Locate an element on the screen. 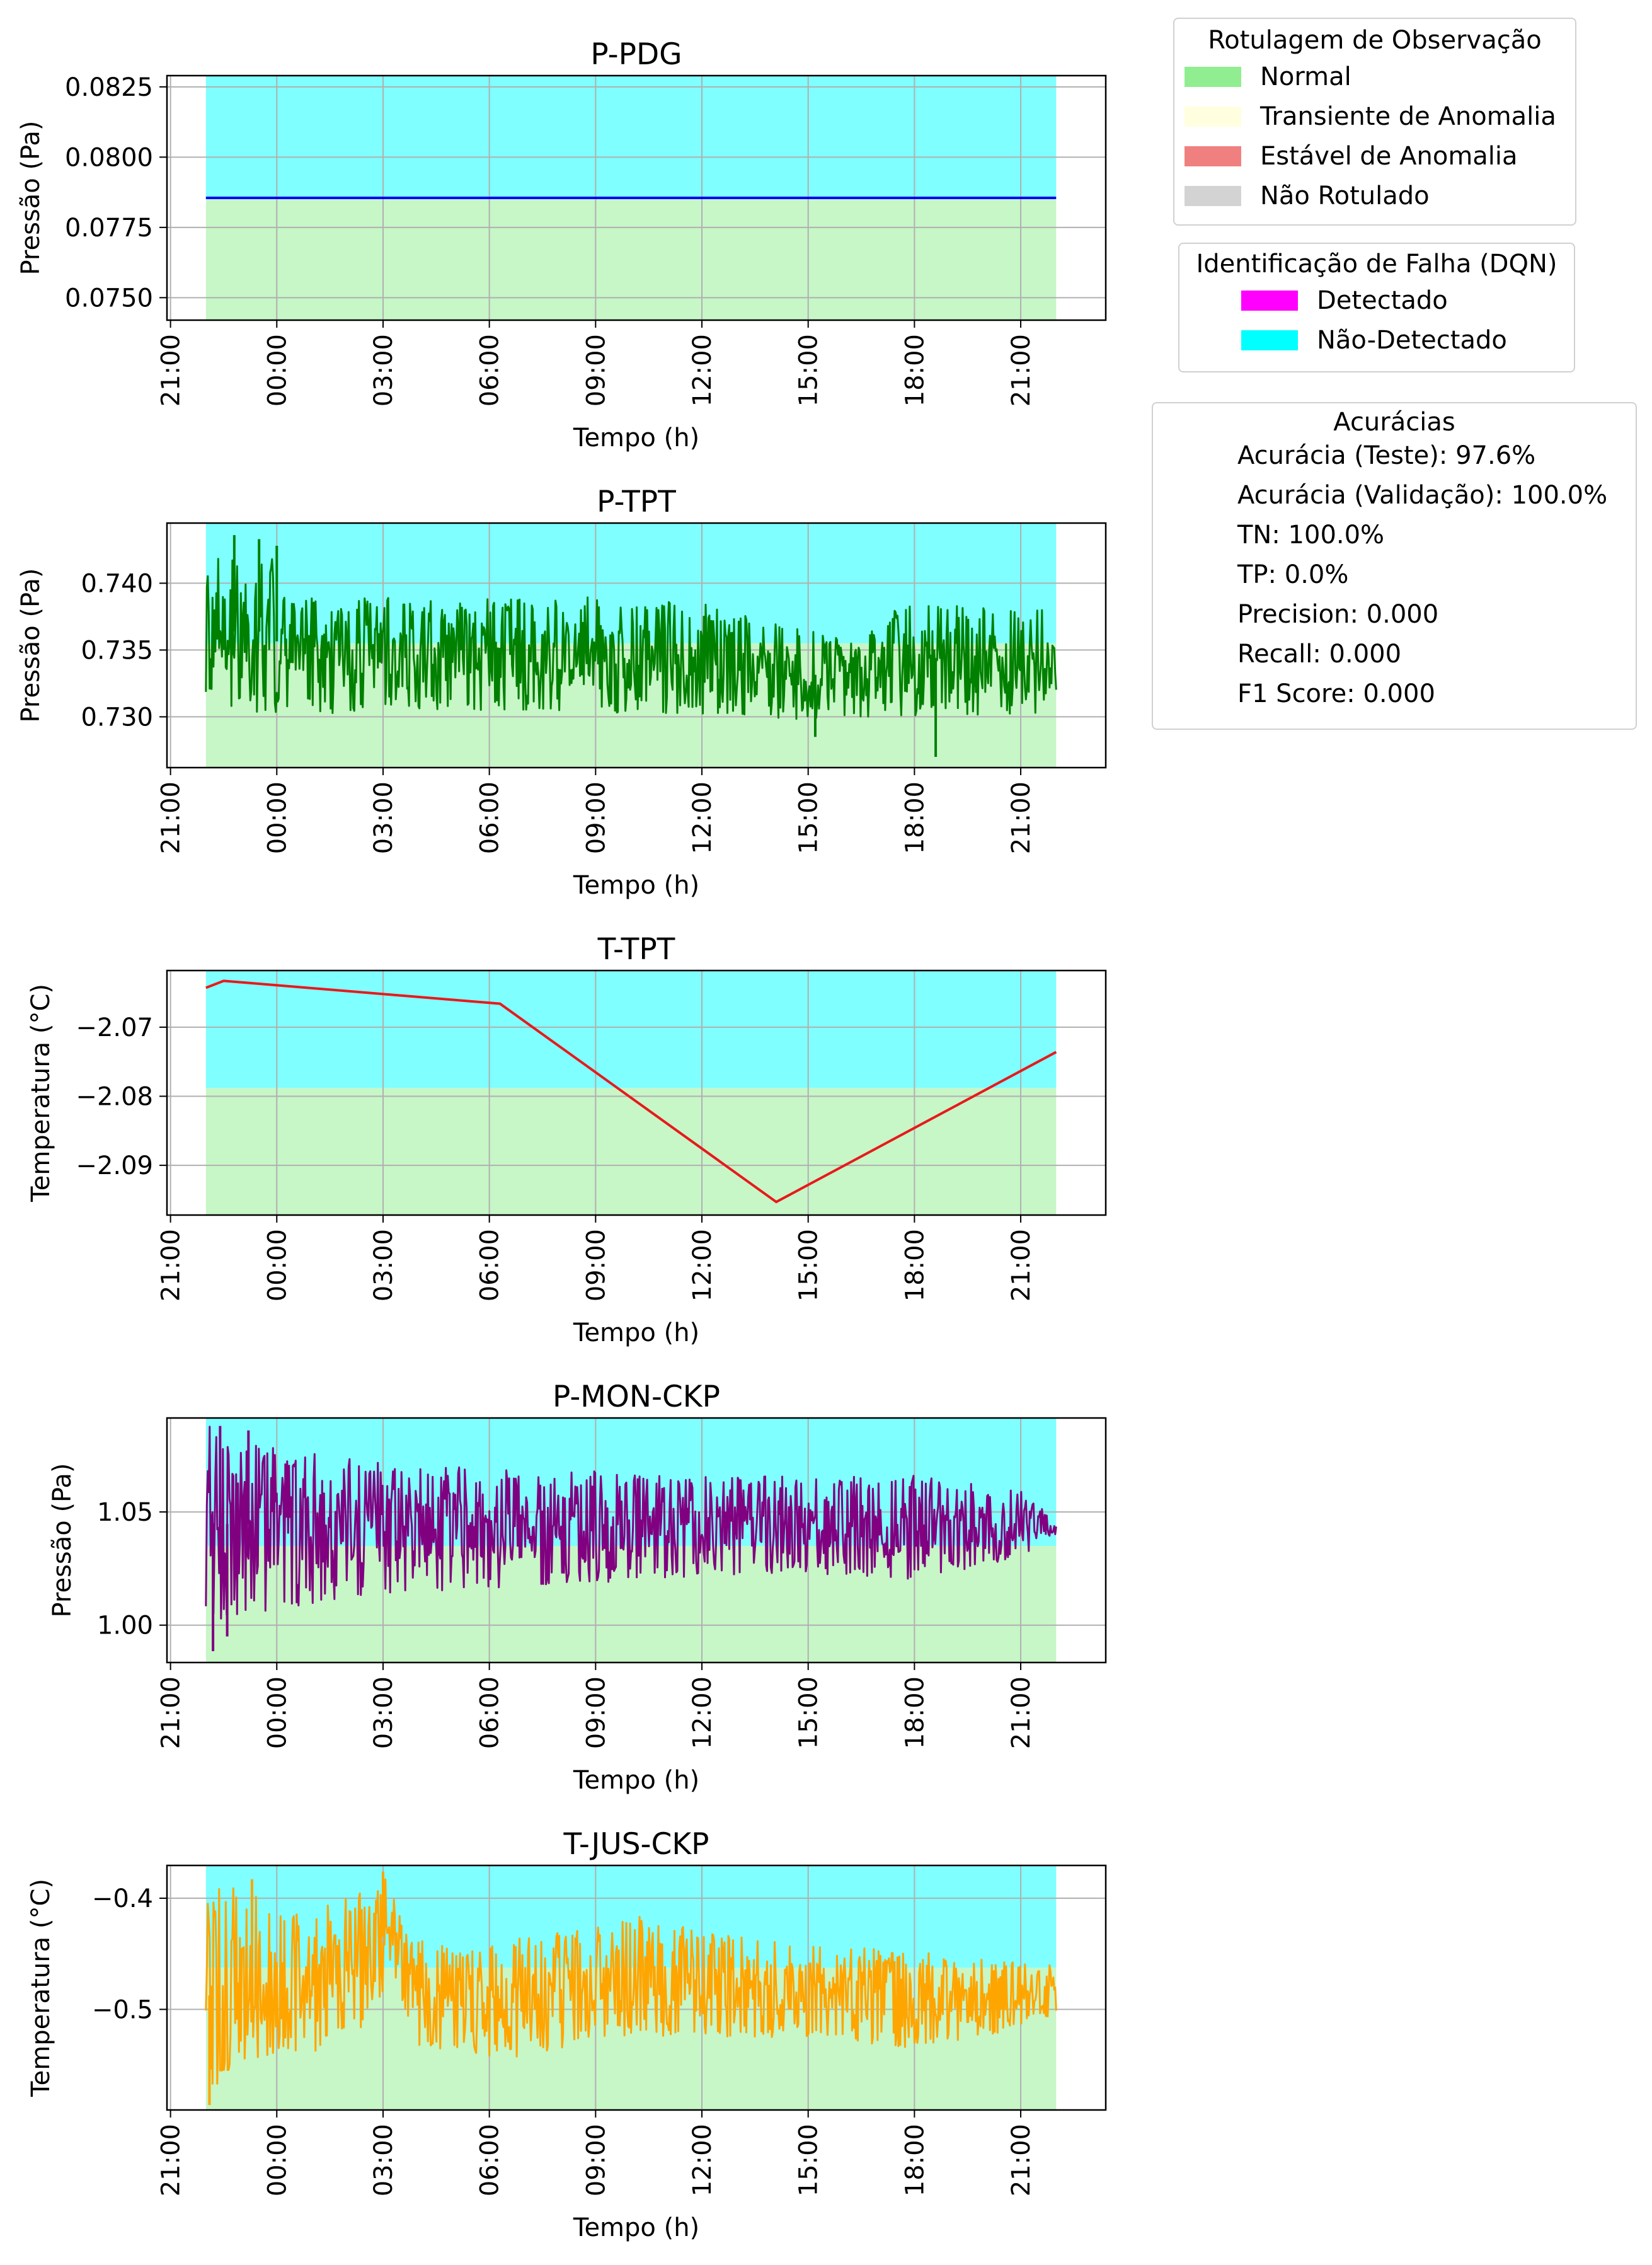 This screenshot has width=1652, height=2265. legend-label: Não Rotulado is located at coordinates (1345, 195).